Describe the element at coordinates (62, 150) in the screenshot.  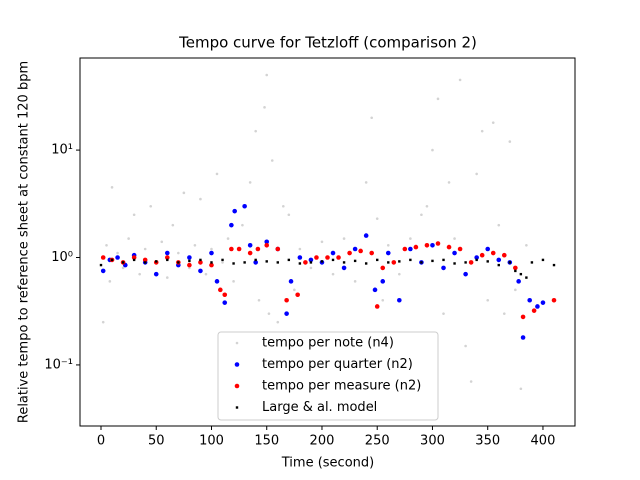
I see `y-tick-label: 10¹` at that location.